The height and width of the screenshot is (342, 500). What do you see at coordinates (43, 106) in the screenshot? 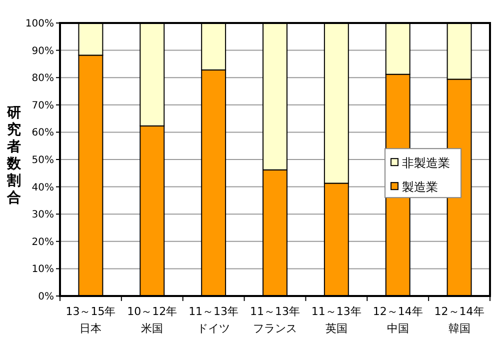
I see `y-tick-label: 70%` at bounding box center [43, 106].